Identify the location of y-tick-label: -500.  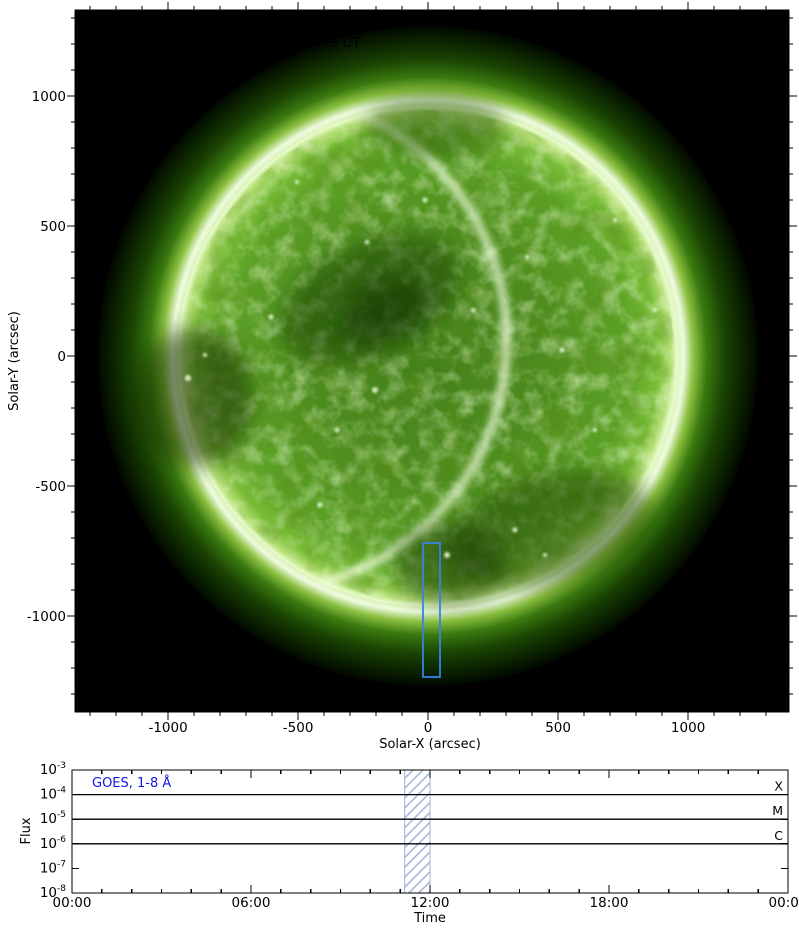
(50, 487).